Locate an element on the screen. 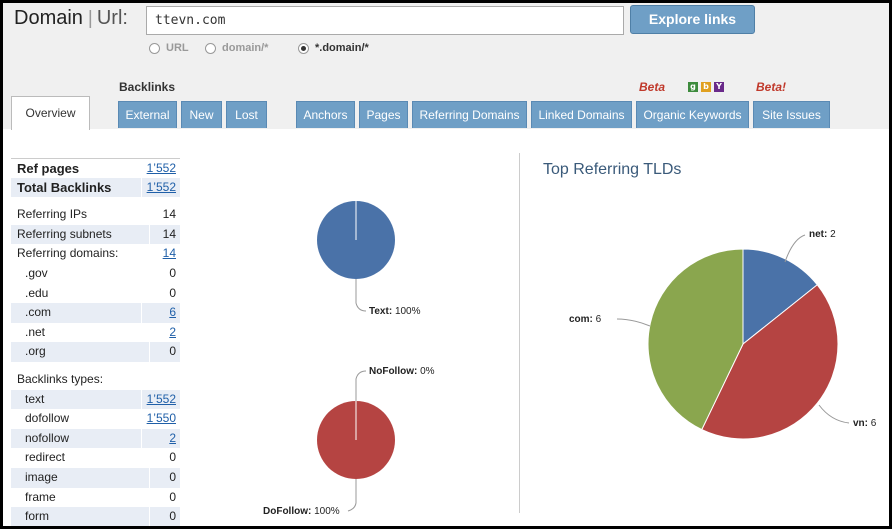 The image size is (892, 529). brand-url: Url: is located at coordinates (112, 18).